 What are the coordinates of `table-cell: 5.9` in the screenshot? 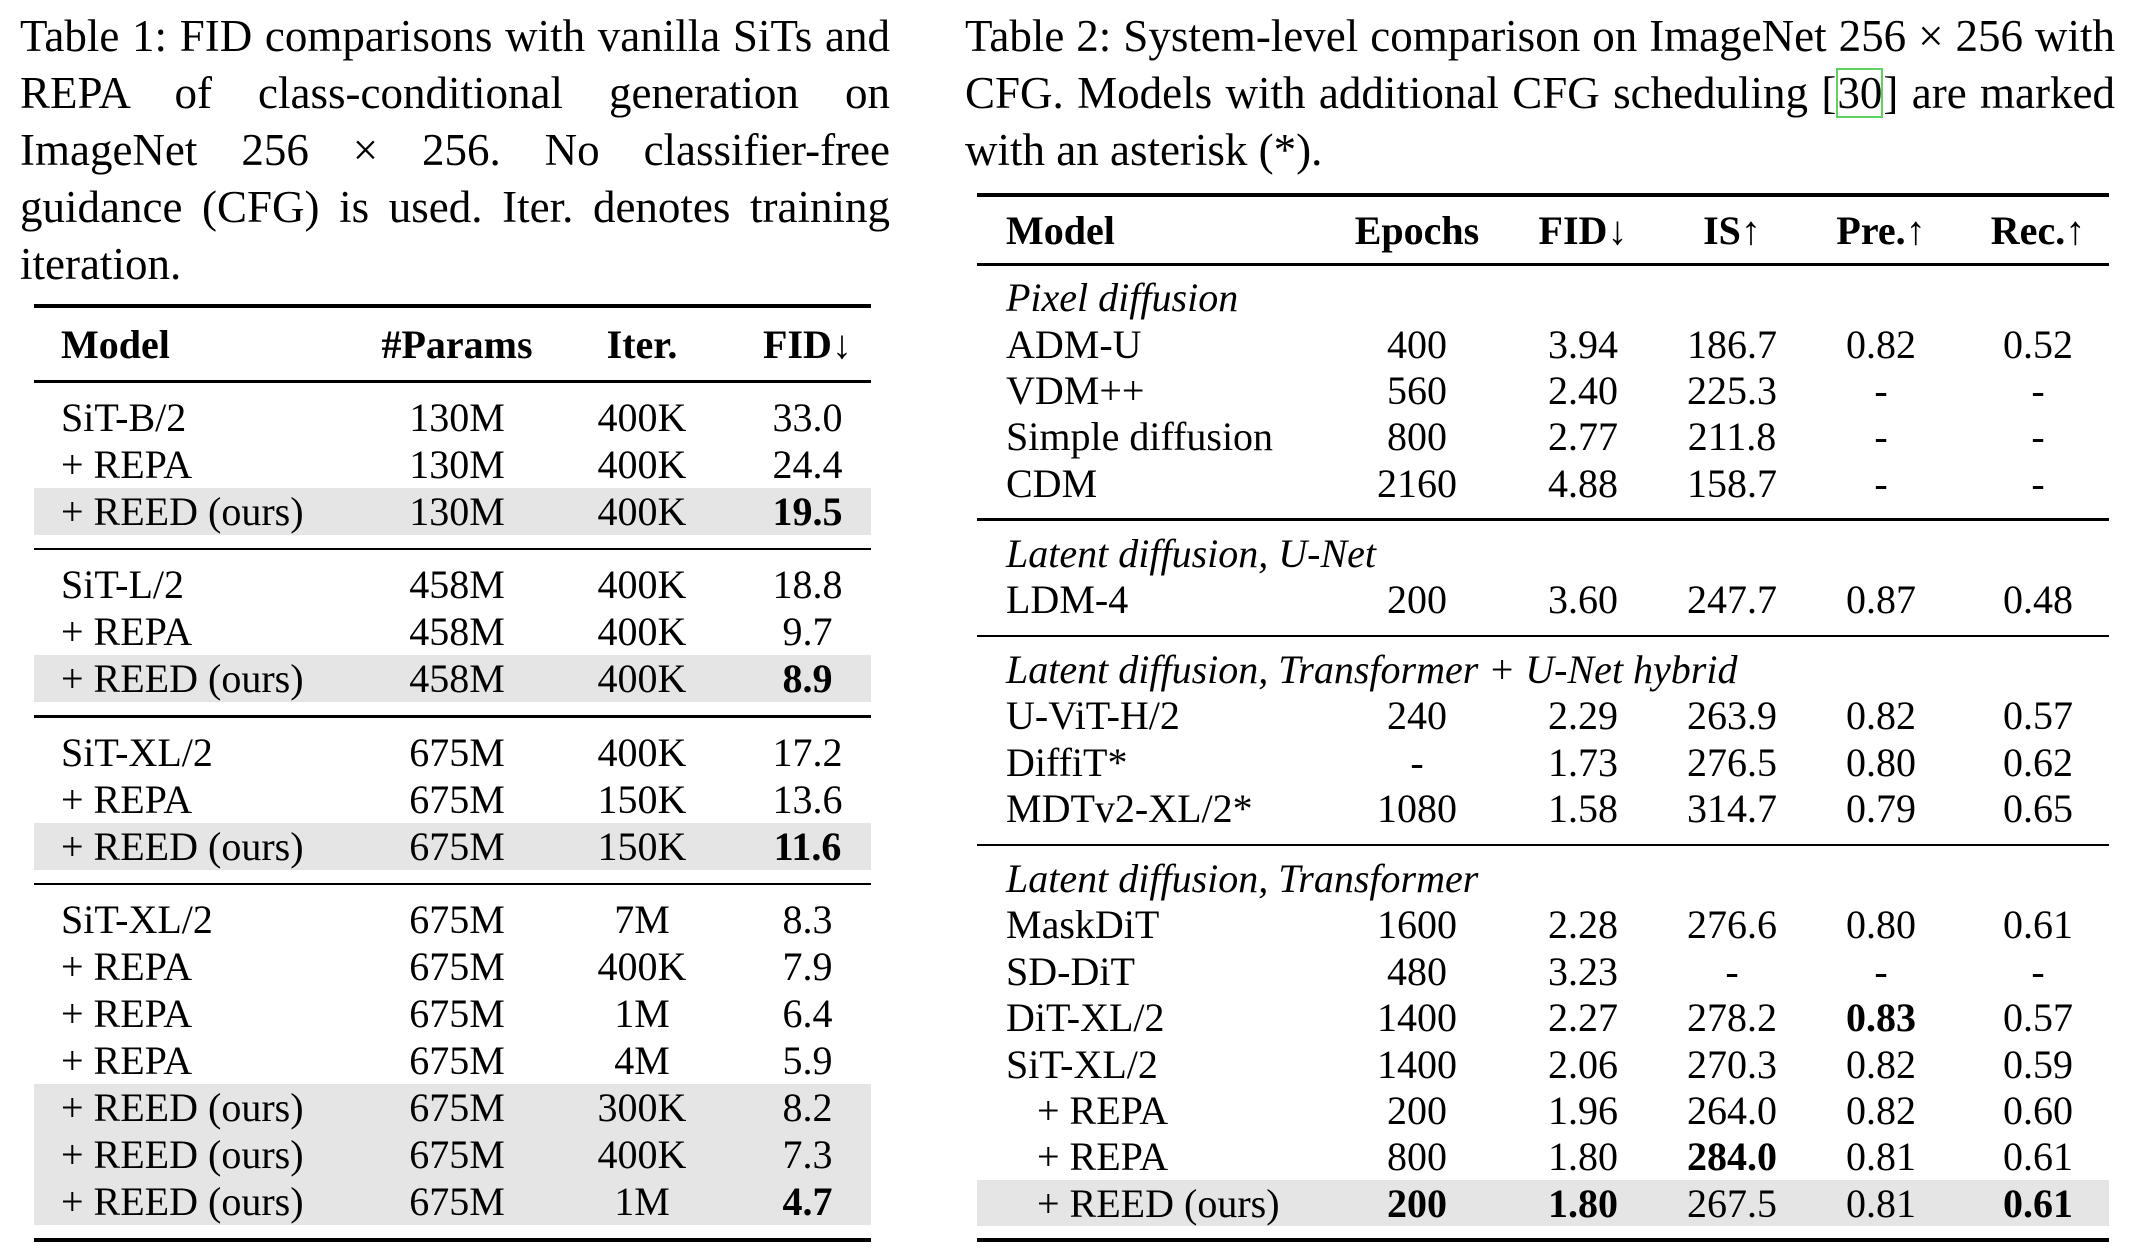 It's located at (807, 1060).